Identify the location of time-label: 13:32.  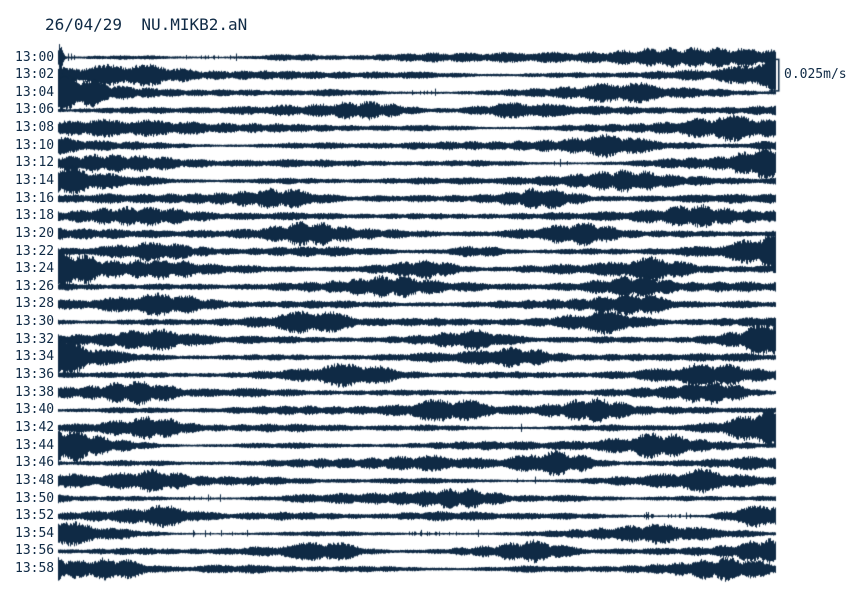
(35, 339).